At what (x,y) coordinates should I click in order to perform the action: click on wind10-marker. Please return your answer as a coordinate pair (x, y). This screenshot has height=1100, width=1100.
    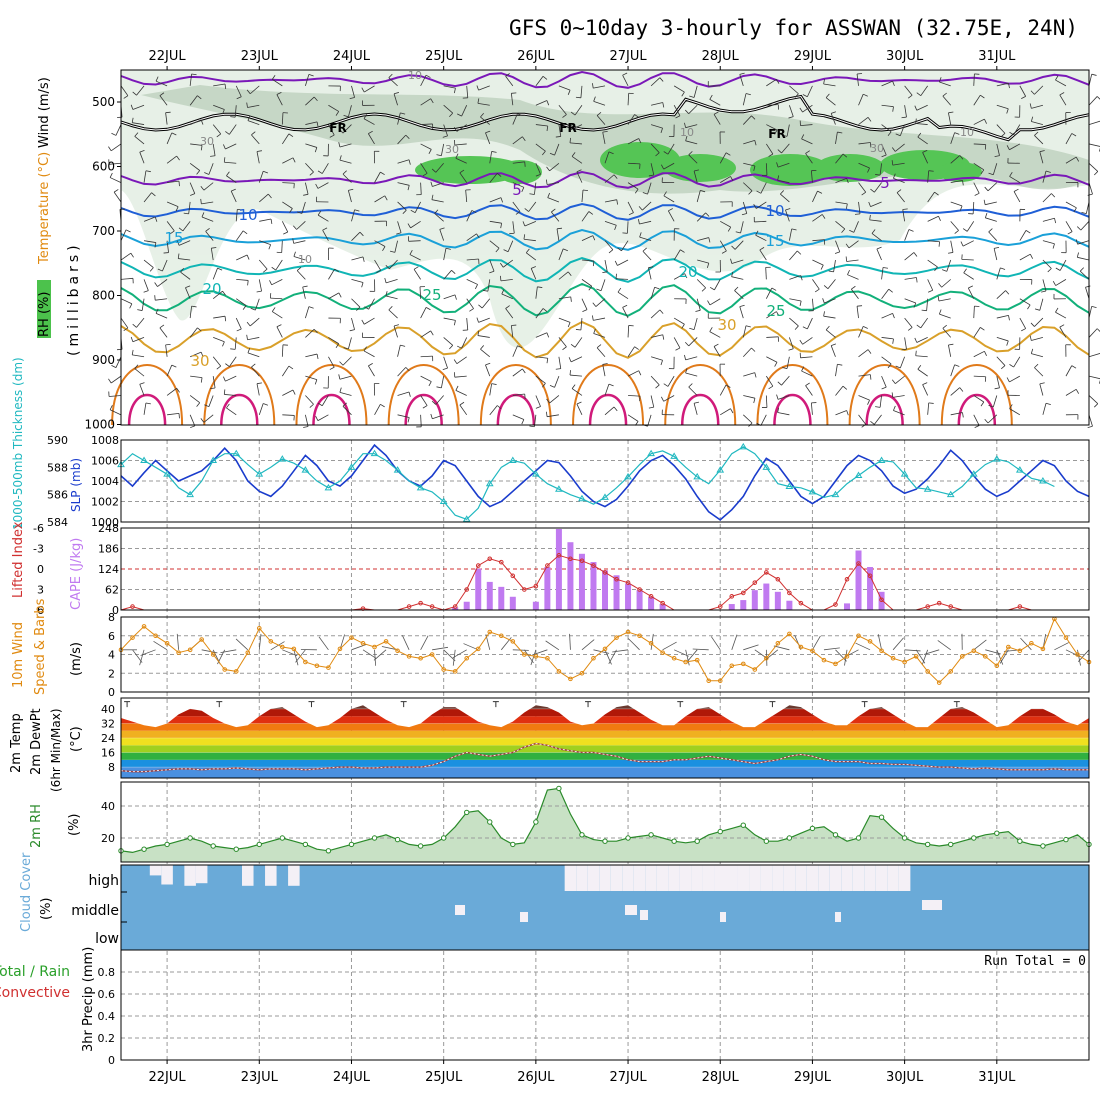
    Looking at the image, I should click on (858, 636).